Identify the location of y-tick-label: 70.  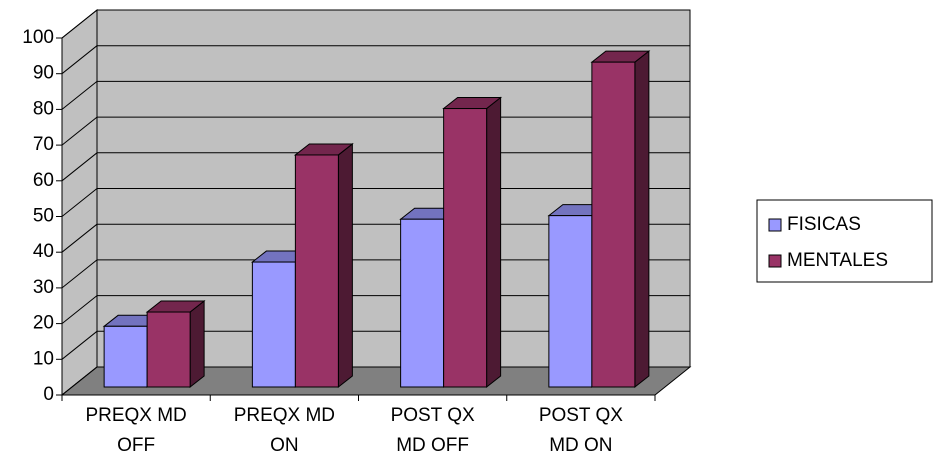
(43, 144).